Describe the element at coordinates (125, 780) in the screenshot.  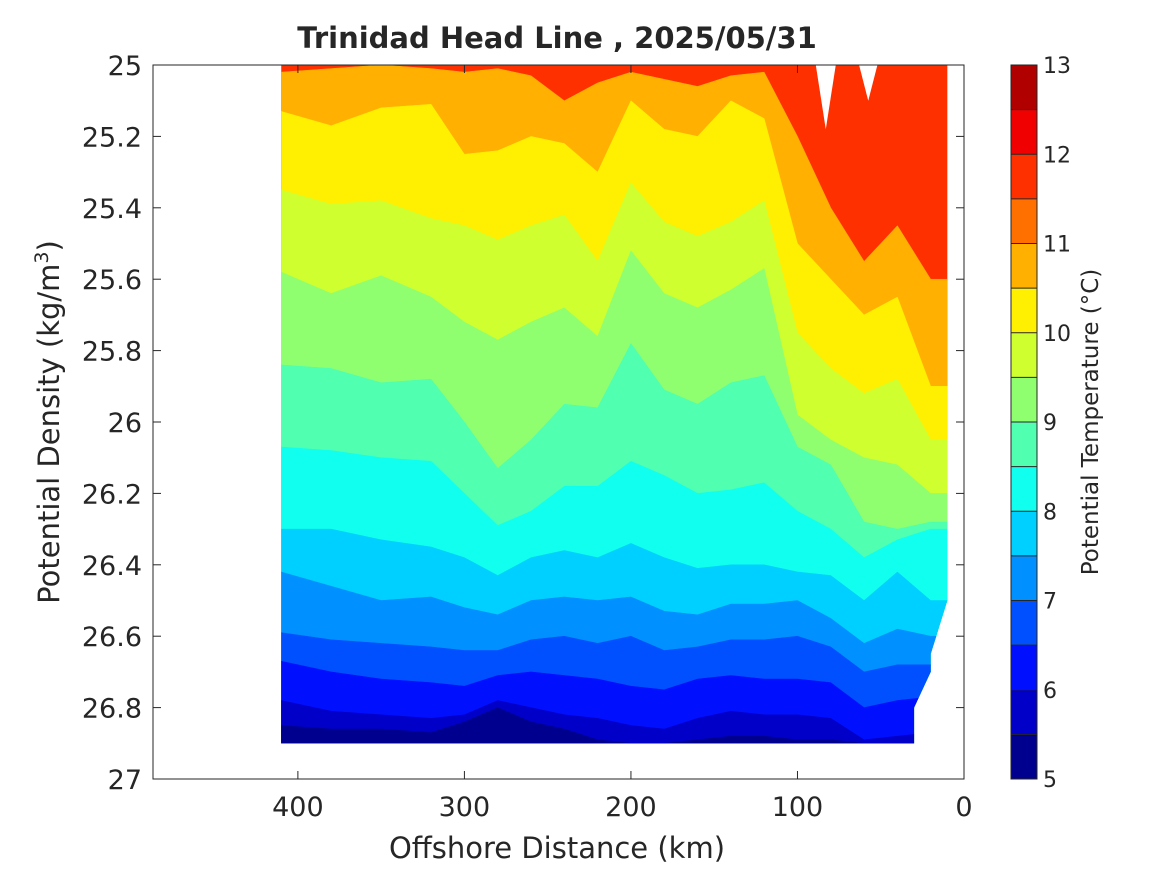
I see `y-tick-label: 27` at that location.